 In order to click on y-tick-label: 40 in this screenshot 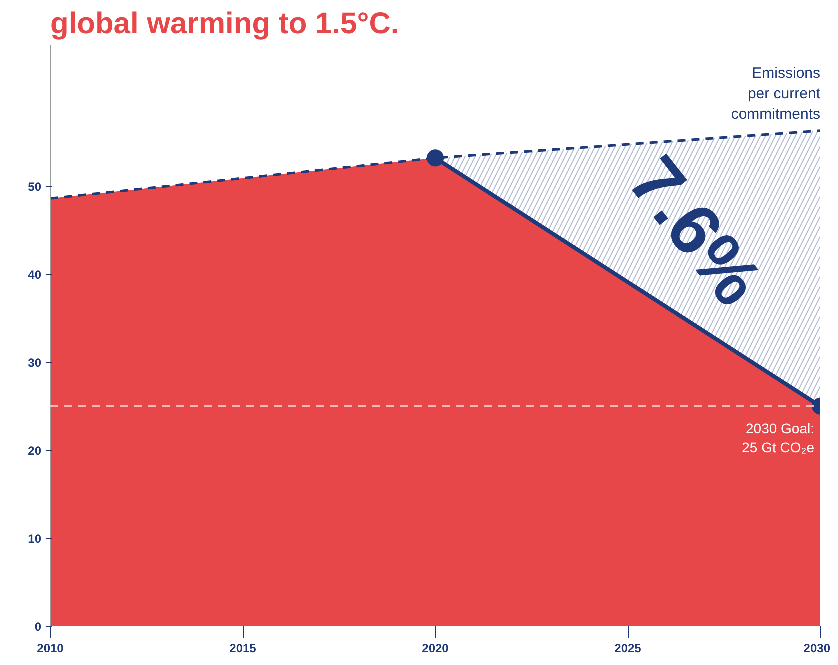, I will do `click(35, 275)`.